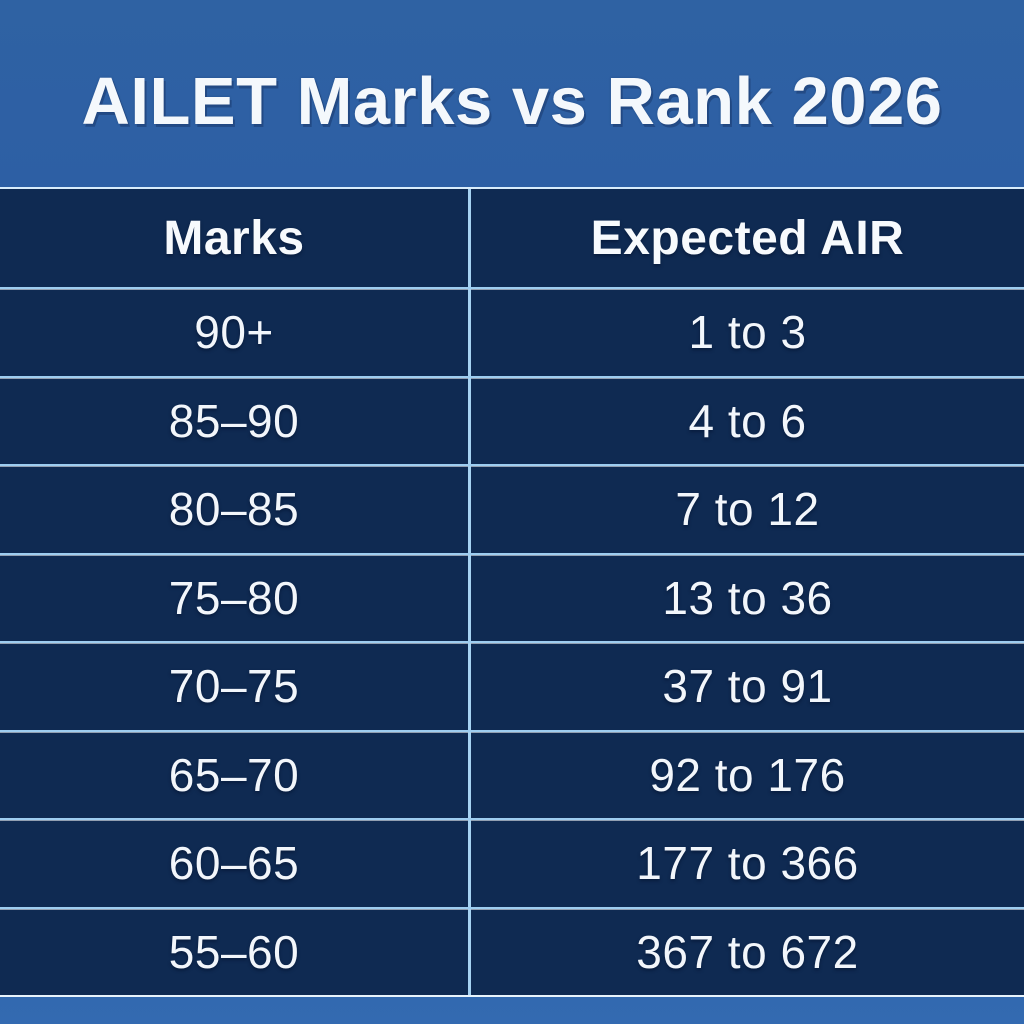 The height and width of the screenshot is (1024, 1024). Describe the element at coordinates (747, 686) in the screenshot. I see `expected-air-cell: 37 to 91` at that location.